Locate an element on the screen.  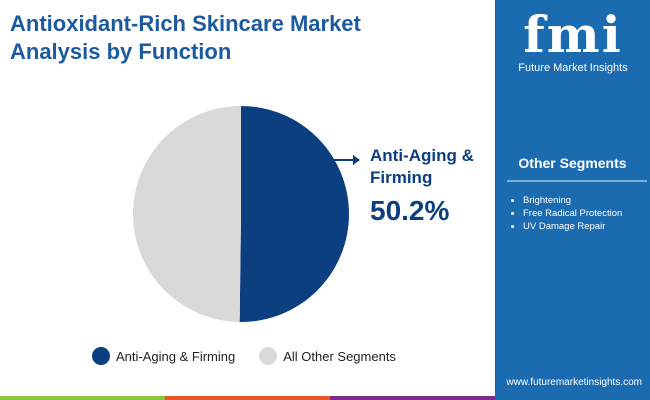
callout-label: Anti-Aging & Firming is located at coordinates (422, 166).